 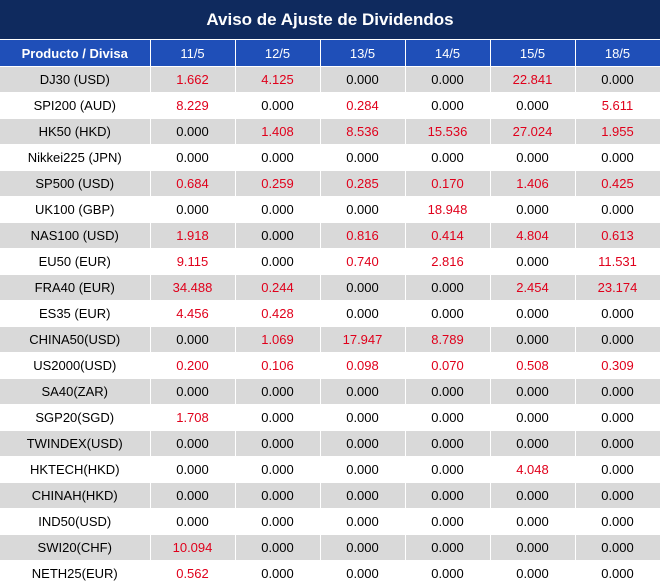 I want to click on page-title: Aviso de Ajuste de Dividendos, so click(x=330, y=20).